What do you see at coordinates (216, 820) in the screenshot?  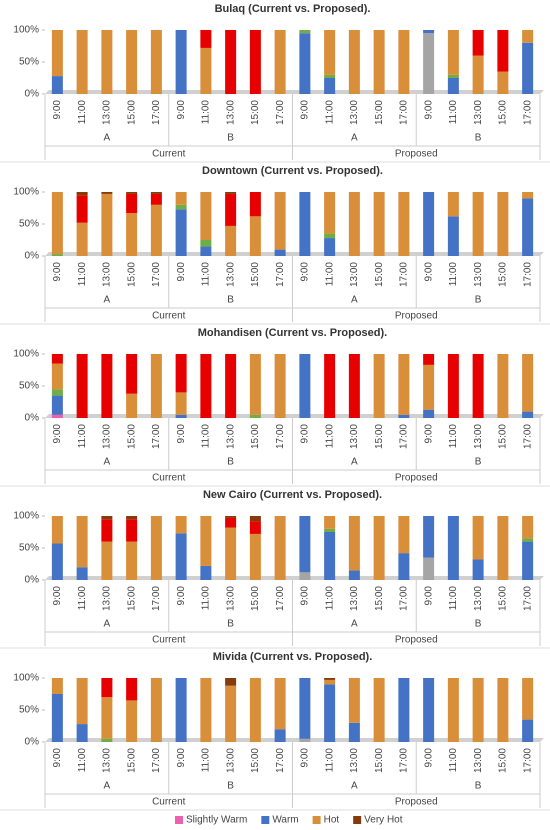 I see `legend-label: Slightly Warm` at bounding box center [216, 820].